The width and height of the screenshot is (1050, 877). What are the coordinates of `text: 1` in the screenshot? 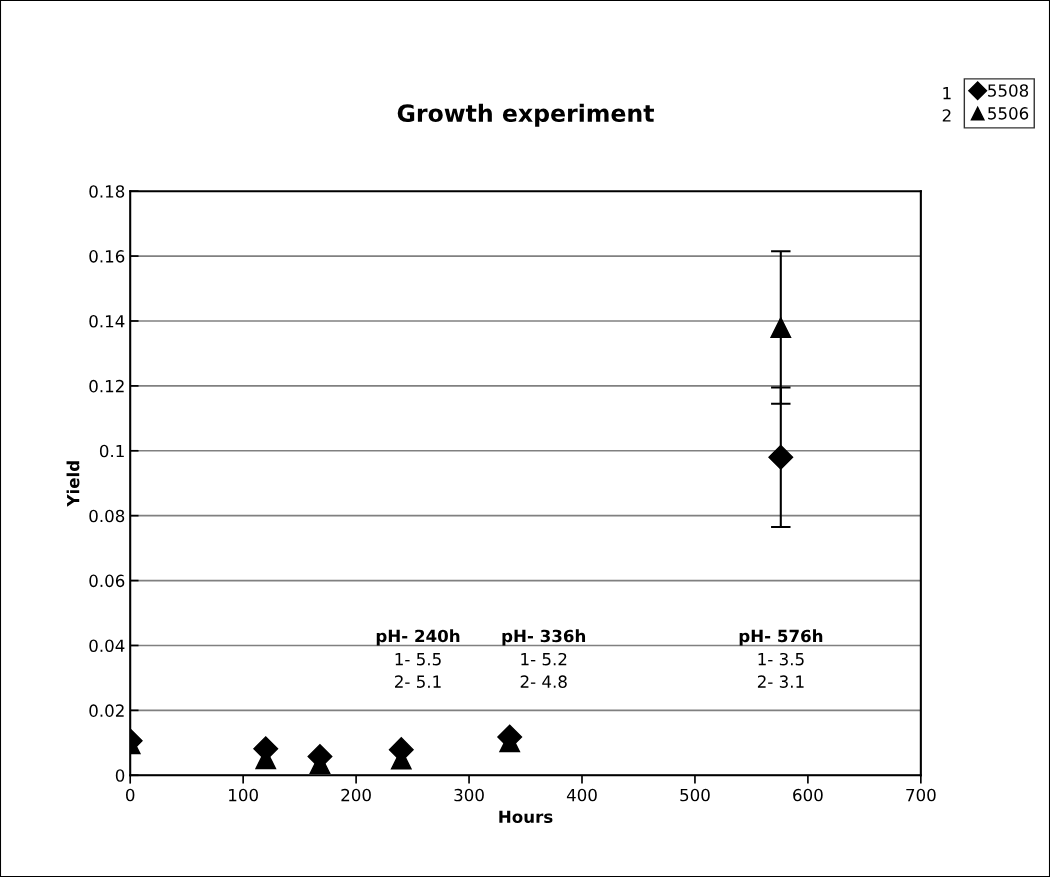 It's located at (947, 93).